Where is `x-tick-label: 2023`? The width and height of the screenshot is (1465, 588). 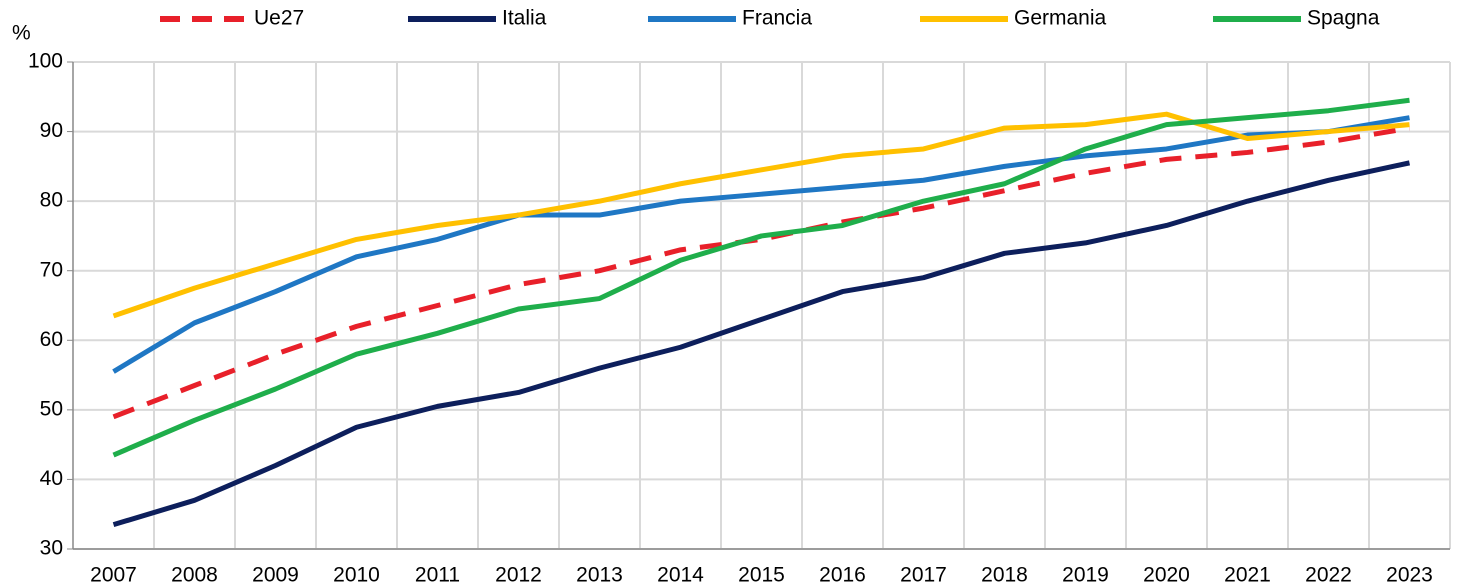
x-tick-label: 2023 is located at coordinates (1409, 575).